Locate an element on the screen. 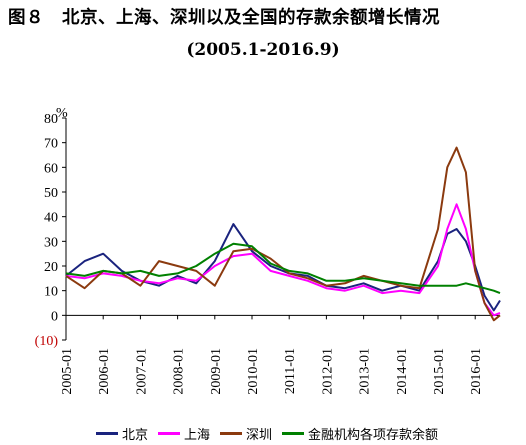 The image size is (526, 445). legend: 北京 上海 深圳 金融机构各项存款余额 is located at coordinates (272, 433).